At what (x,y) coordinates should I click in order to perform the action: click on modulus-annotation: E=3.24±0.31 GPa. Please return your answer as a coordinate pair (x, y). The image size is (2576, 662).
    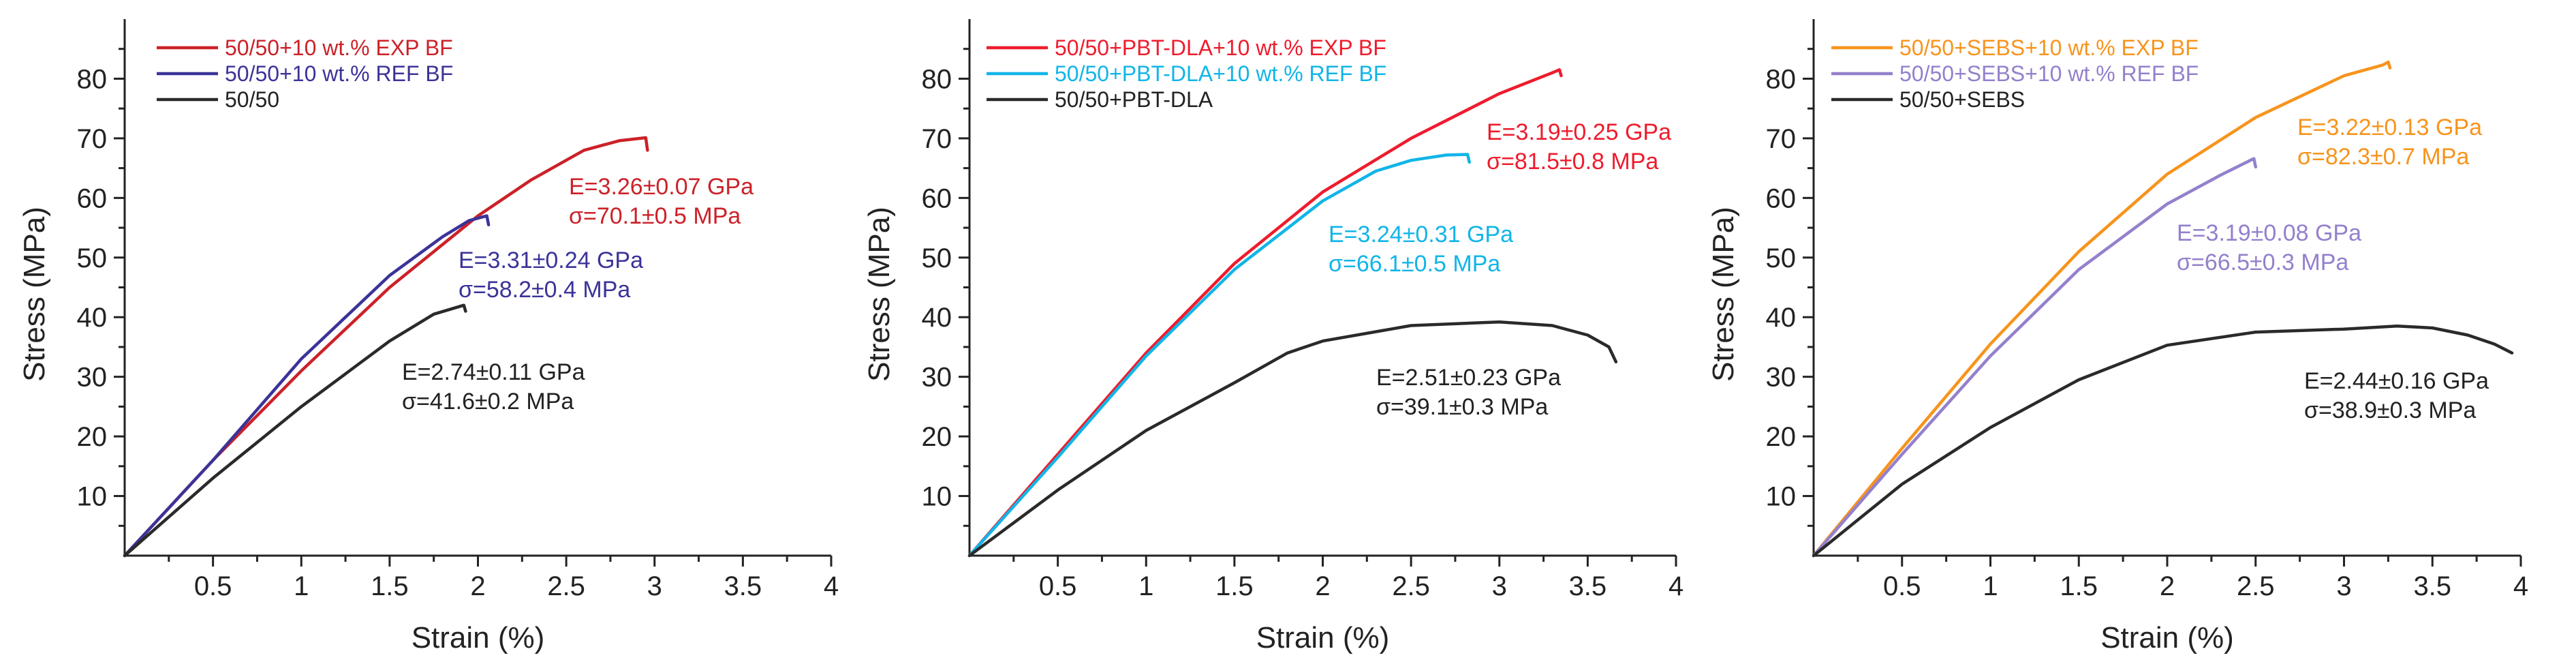
    Looking at the image, I should click on (1421, 234).